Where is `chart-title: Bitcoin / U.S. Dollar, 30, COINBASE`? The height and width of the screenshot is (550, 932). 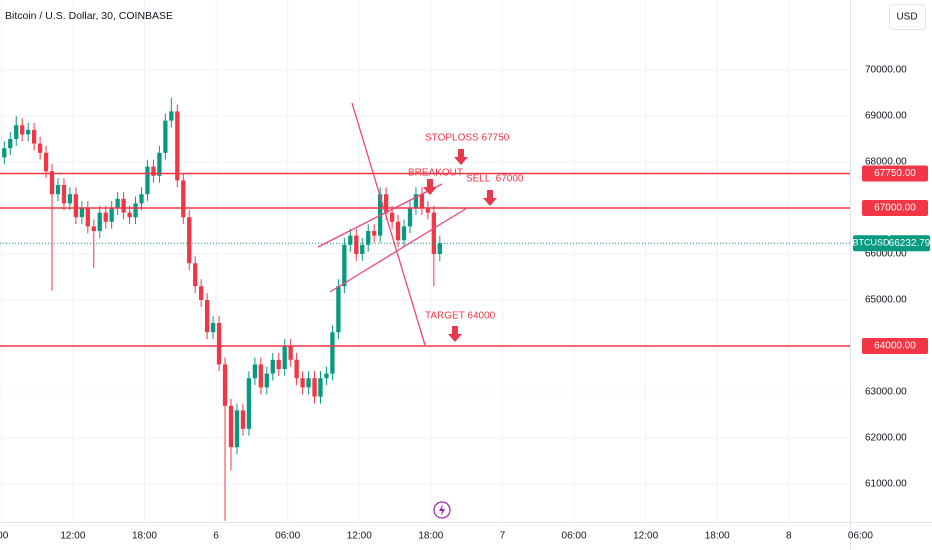 chart-title: Bitcoin / U.S. Dollar, 30, COINBASE is located at coordinates (89, 16).